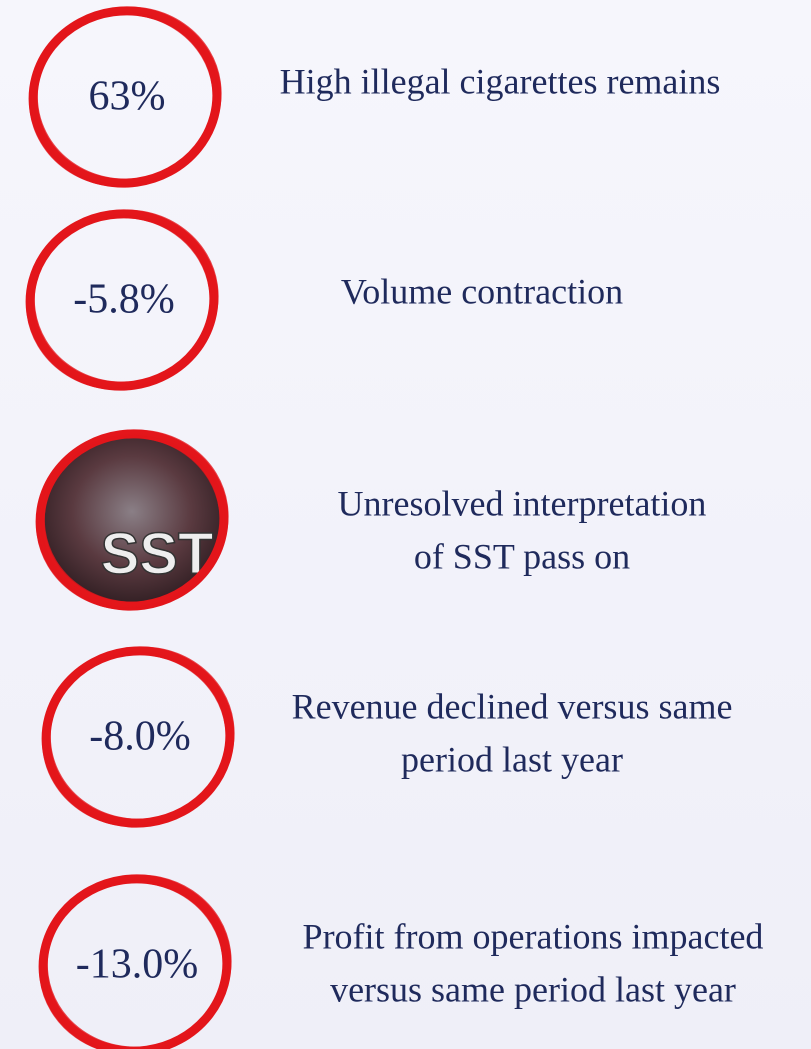 This screenshot has height=1049, width=811. What do you see at coordinates (500, 81) in the screenshot?
I see `description: High illegal cigarettes remains` at bounding box center [500, 81].